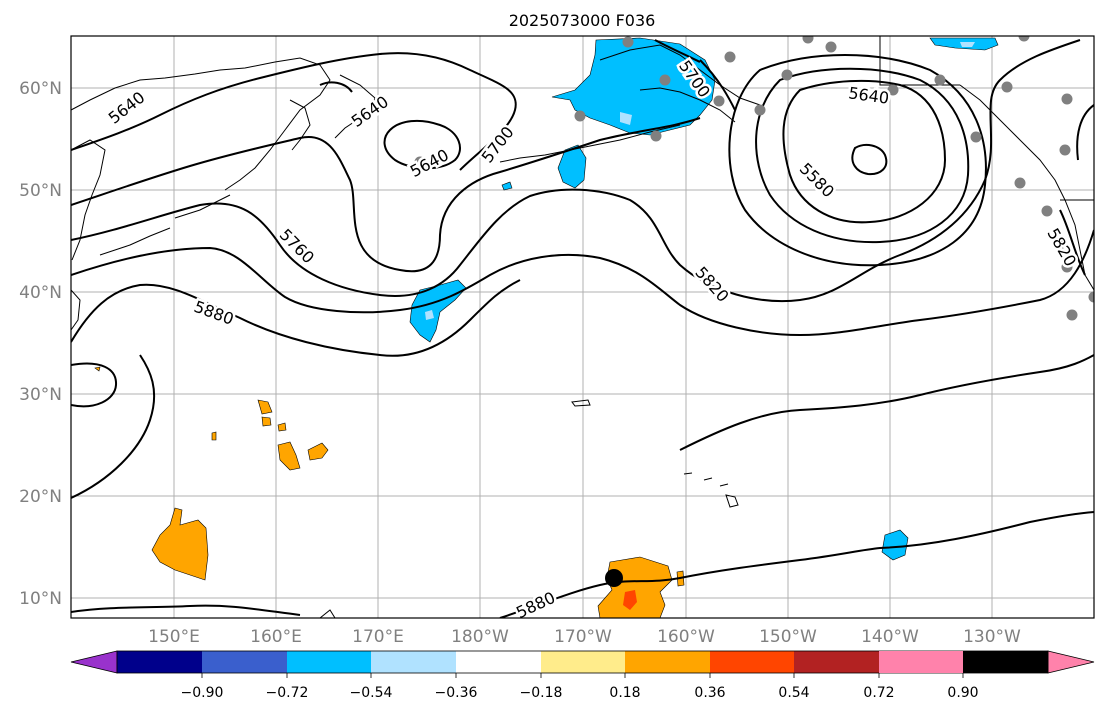 This screenshot has width=1105, height=712. I want to click on lat-label: 50°N, so click(40, 191).